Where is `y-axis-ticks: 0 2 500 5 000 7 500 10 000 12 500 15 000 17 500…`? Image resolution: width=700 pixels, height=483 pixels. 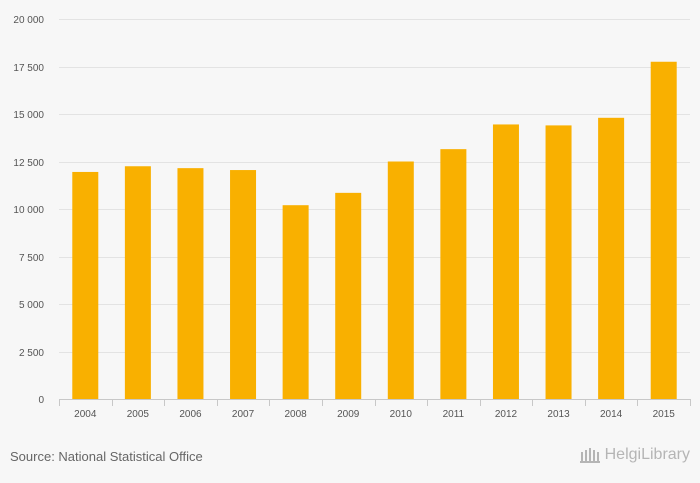 y-axis-ticks: 0 2 500 5 000 7 500 10 000 12 500 15 000 17 500… is located at coordinates (28, 210).